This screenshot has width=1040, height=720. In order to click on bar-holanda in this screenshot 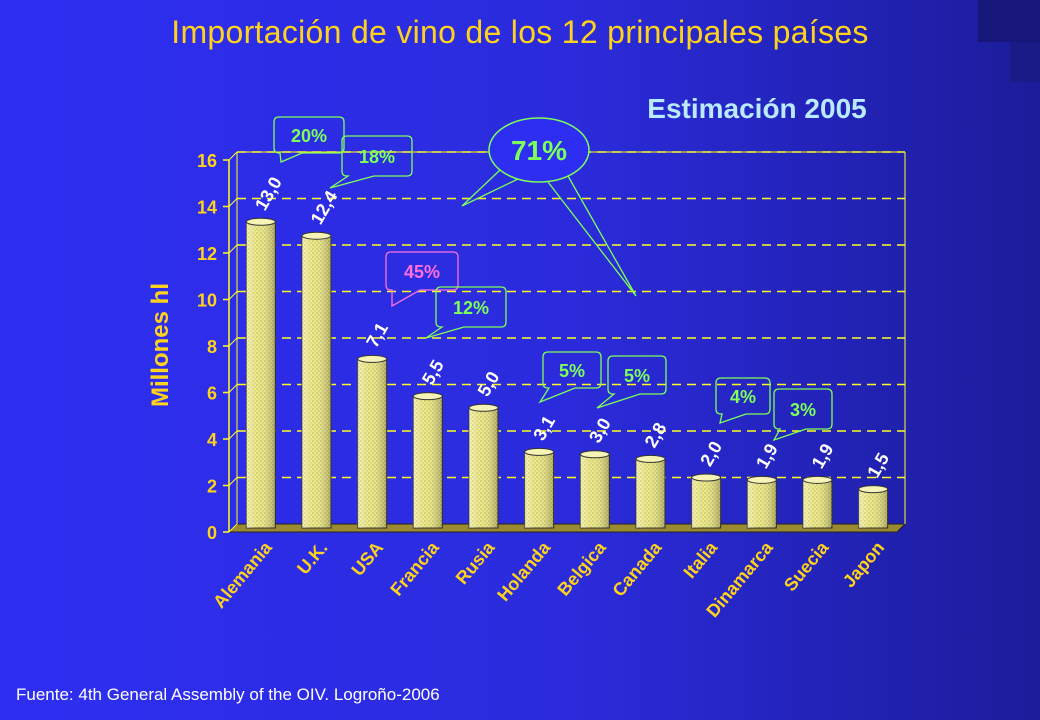, I will do `click(539, 488)`.